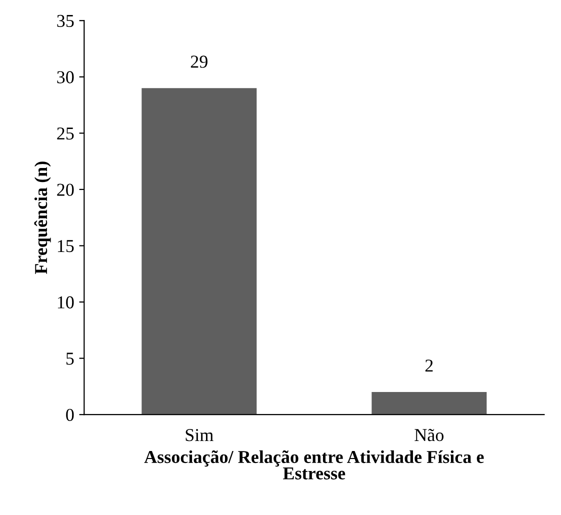 Image resolution: width=561 pixels, height=515 pixels. I want to click on y-axis-title: Frequência (n), so click(42, 218).